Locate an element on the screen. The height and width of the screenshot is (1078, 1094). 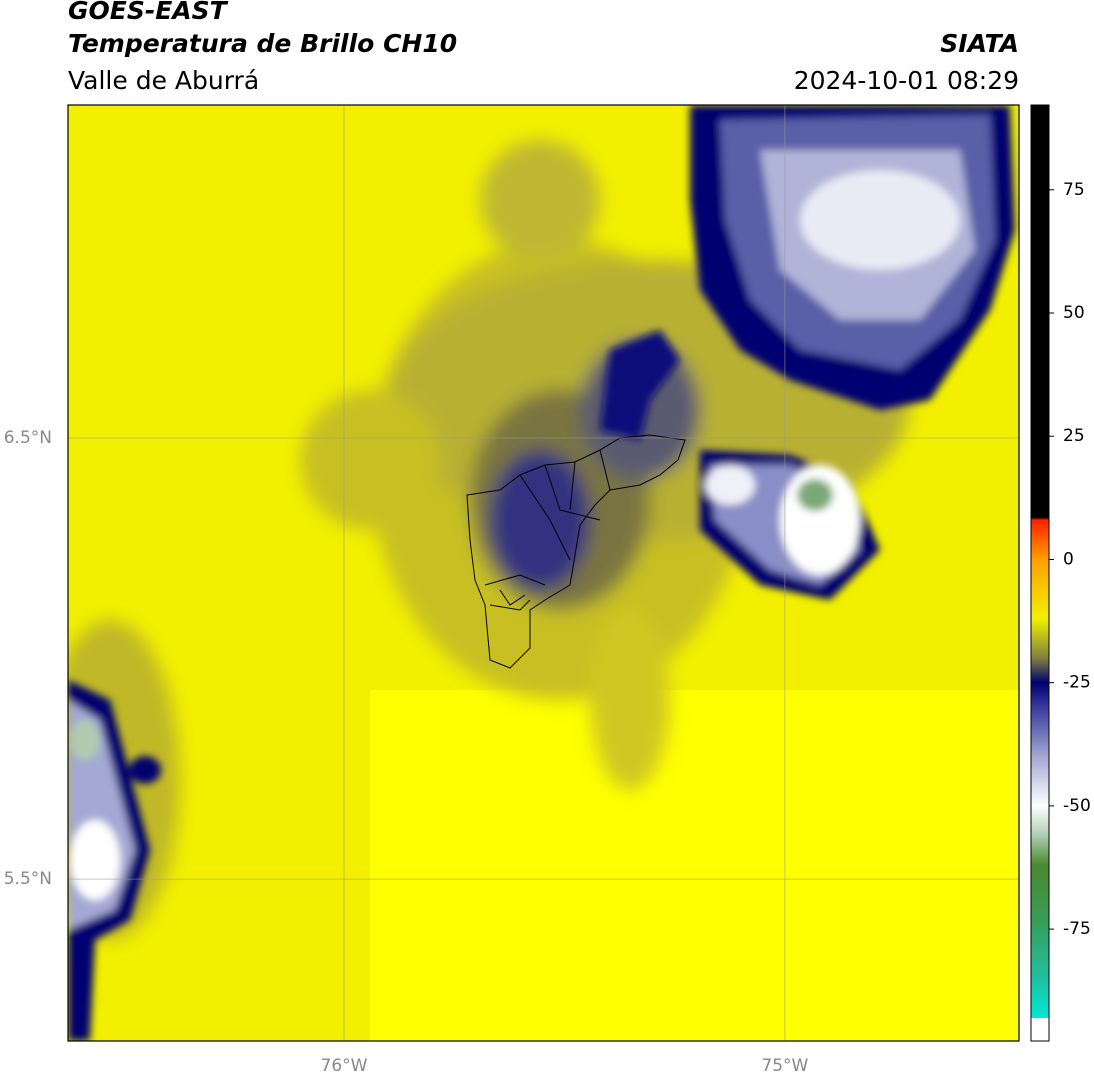
colorbar-tick-label: 0 is located at coordinates (1068, 559).